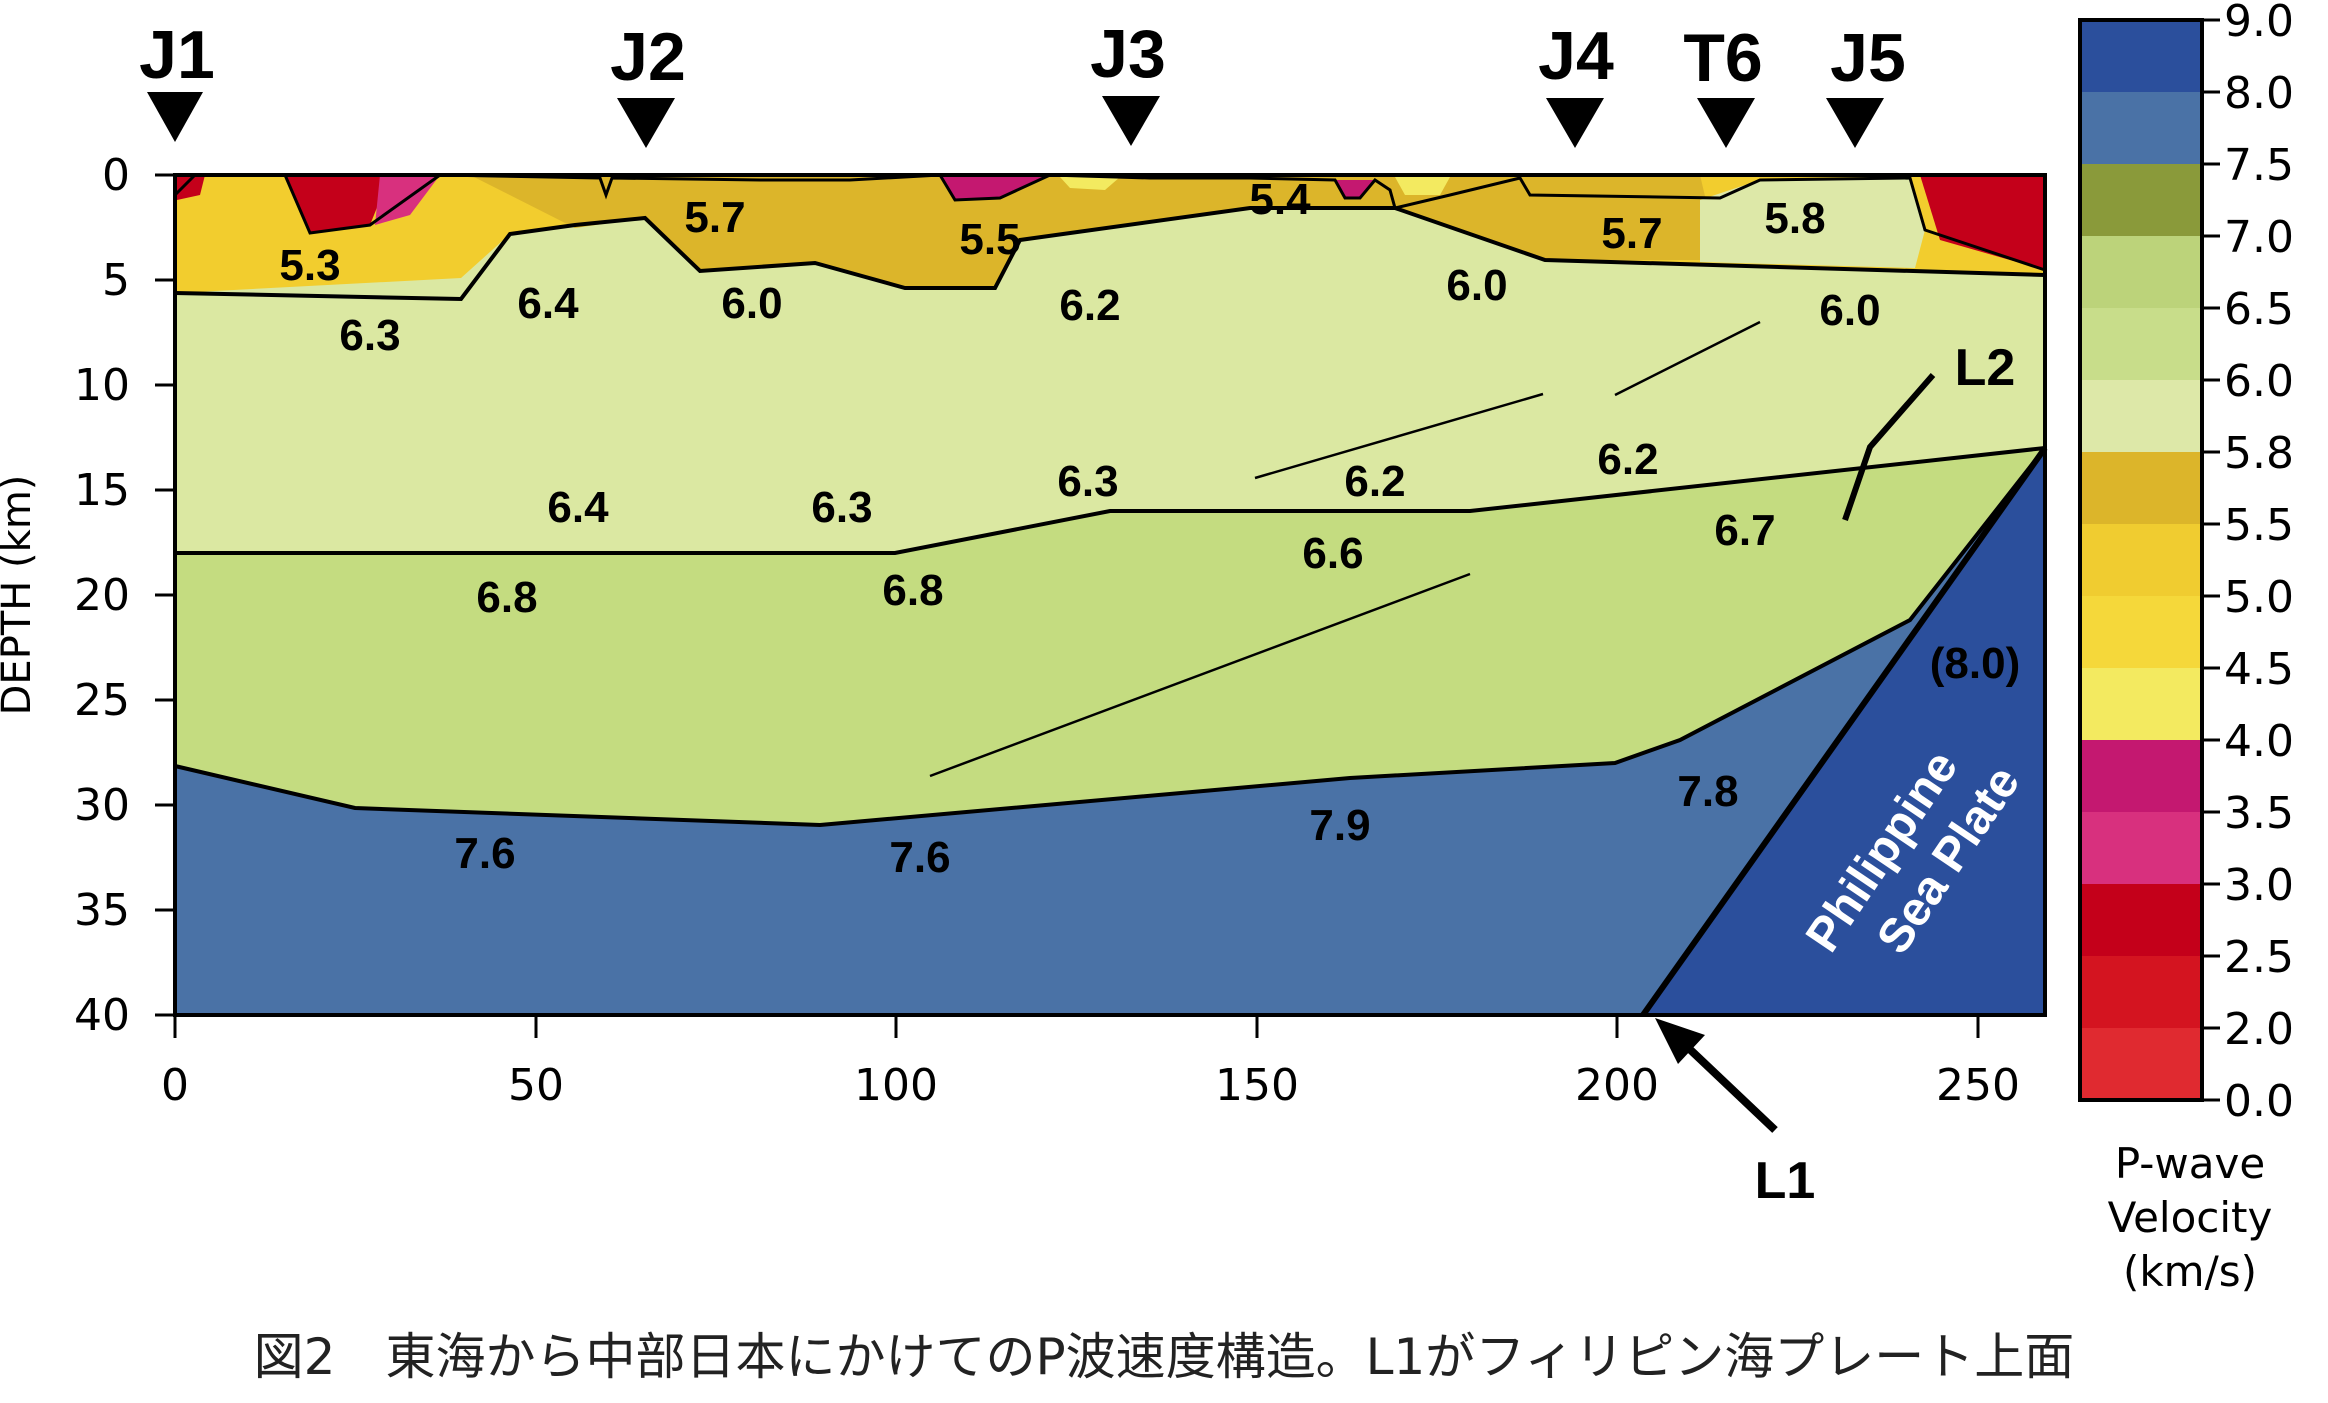 The height and width of the screenshot is (1403, 2328). I want to click on colorbar-frame, so click(2141, 560).